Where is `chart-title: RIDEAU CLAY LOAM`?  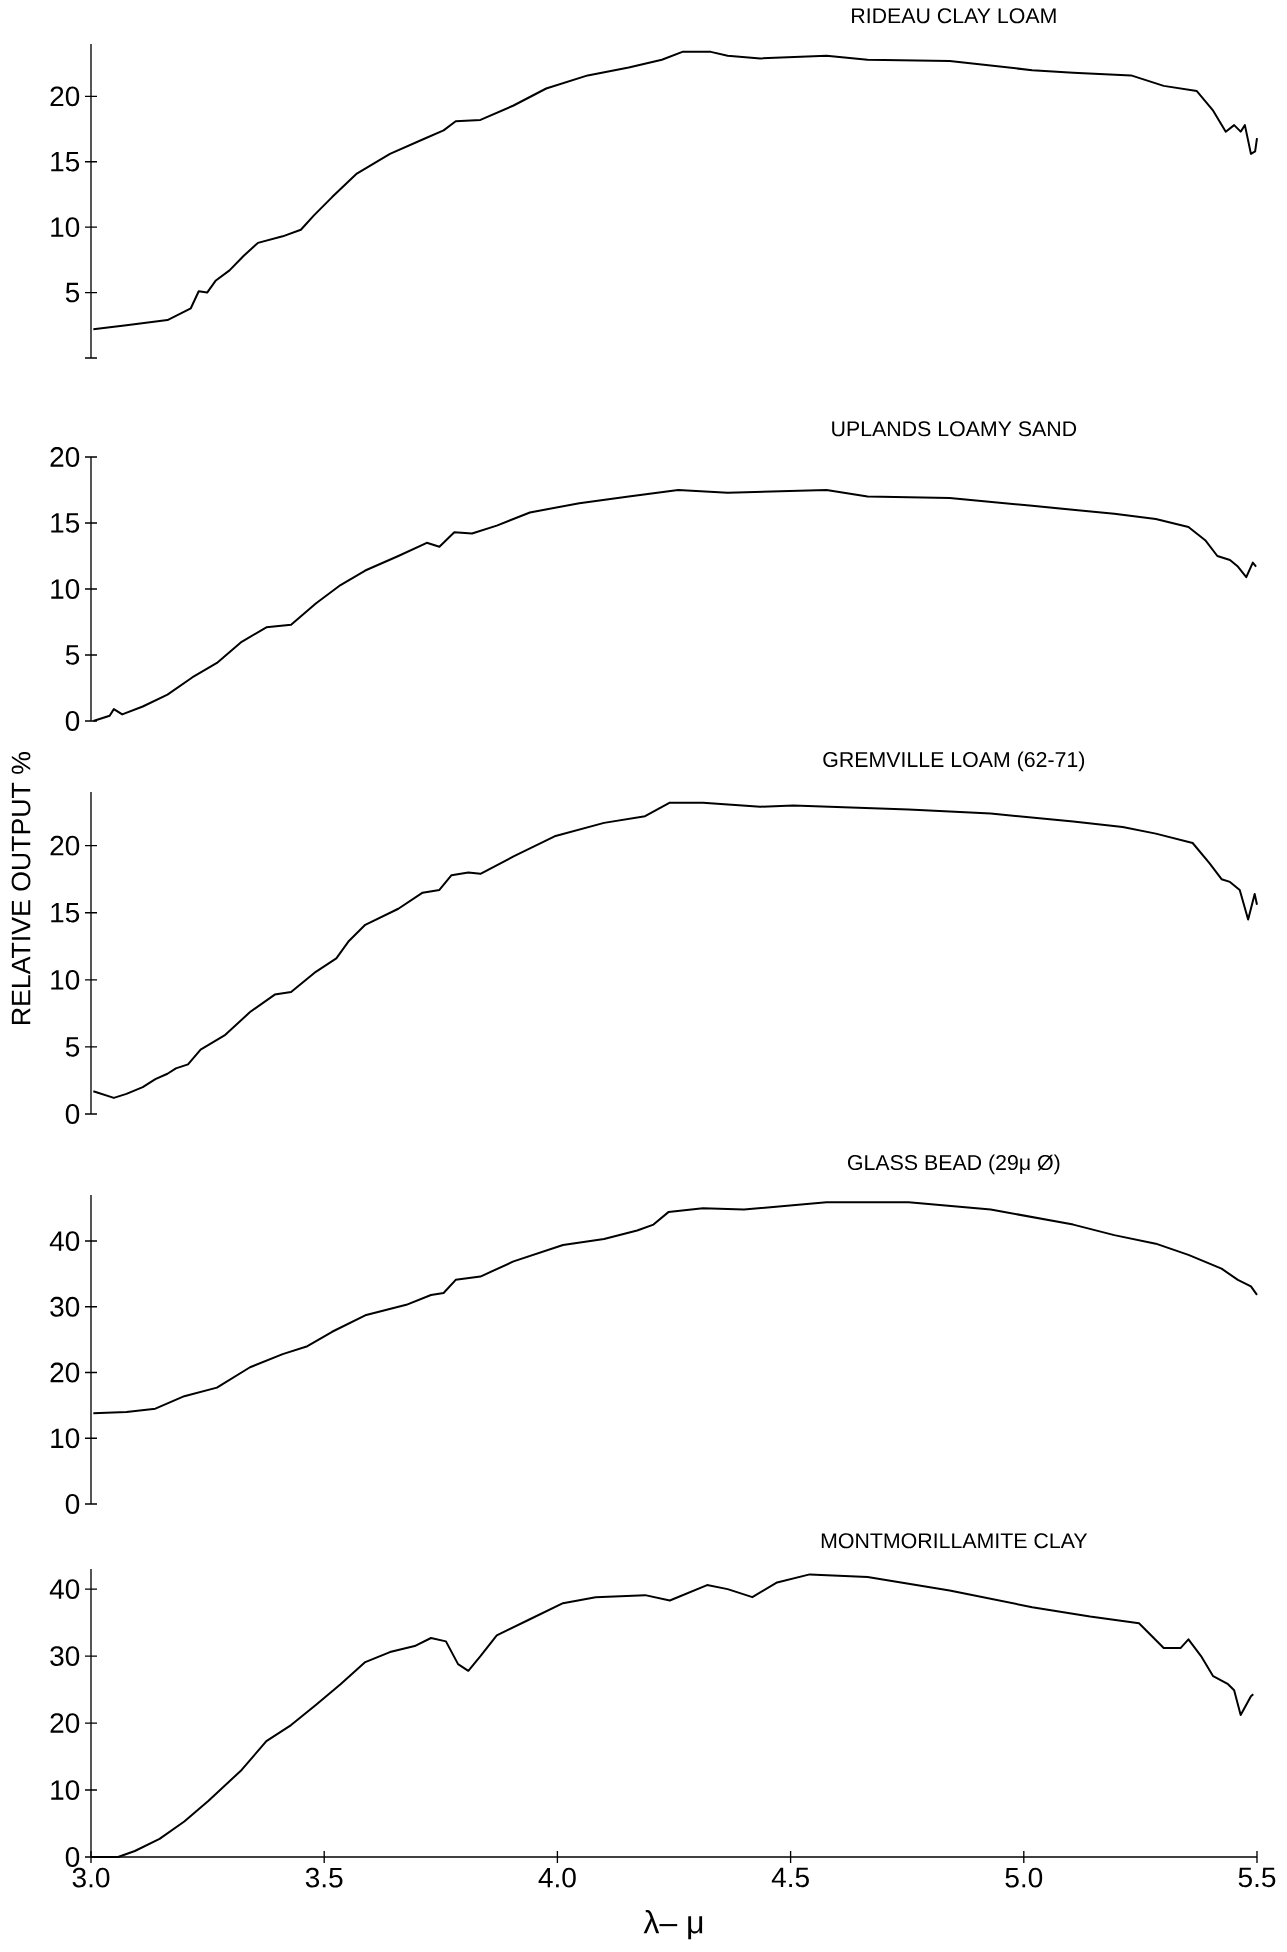 chart-title: RIDEAU CLAY LOAM is located at coordinates (954, 16).